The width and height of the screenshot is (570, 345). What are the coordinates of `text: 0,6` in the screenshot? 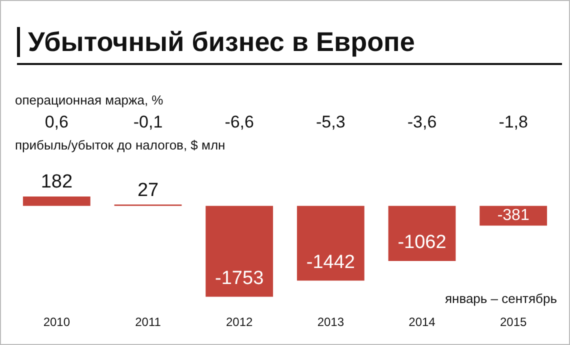 It's located at (56, 122).